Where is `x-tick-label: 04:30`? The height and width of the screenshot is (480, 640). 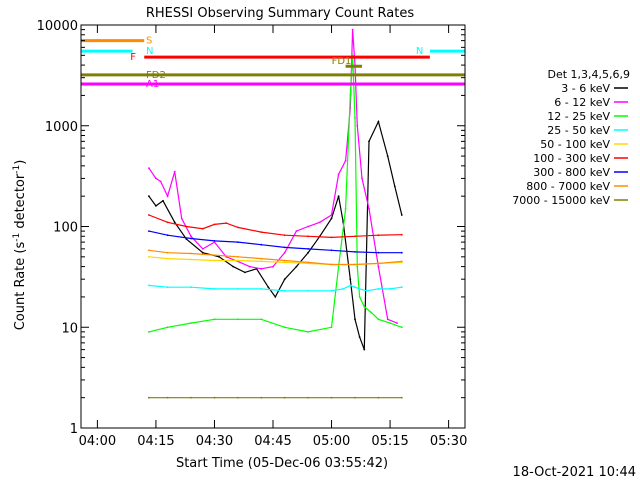 x-tick-label: 04:30 is located at coordinates (214, 441).